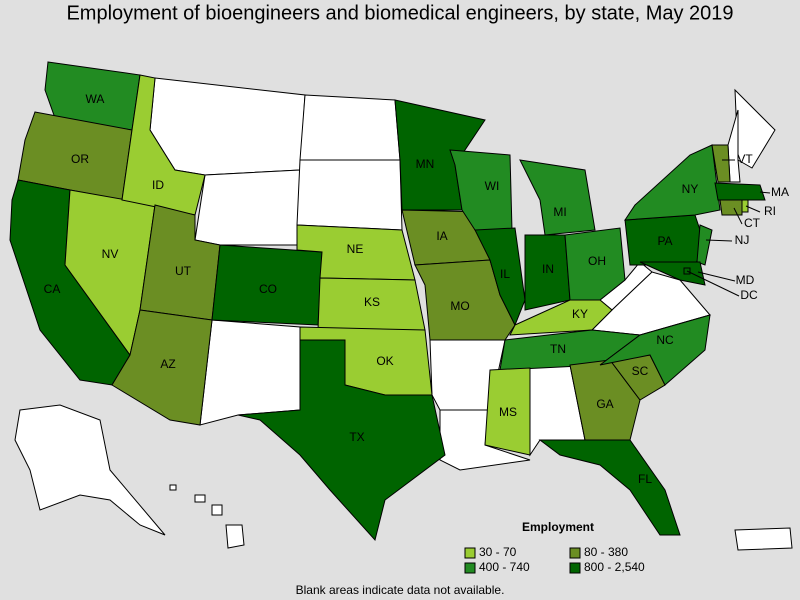 The image size is (800, 600). Describe the element at coordinates (52, 289) in the screenshot. I see `state-label: CA` at that location.